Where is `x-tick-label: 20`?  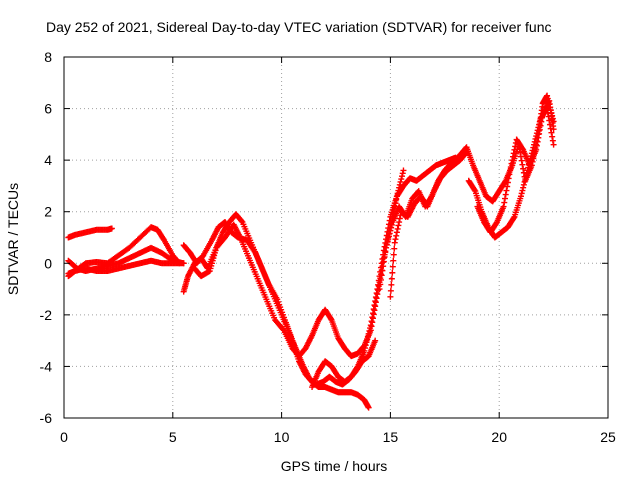
x-tick-label: 20 is located at coordinates (499, 437).